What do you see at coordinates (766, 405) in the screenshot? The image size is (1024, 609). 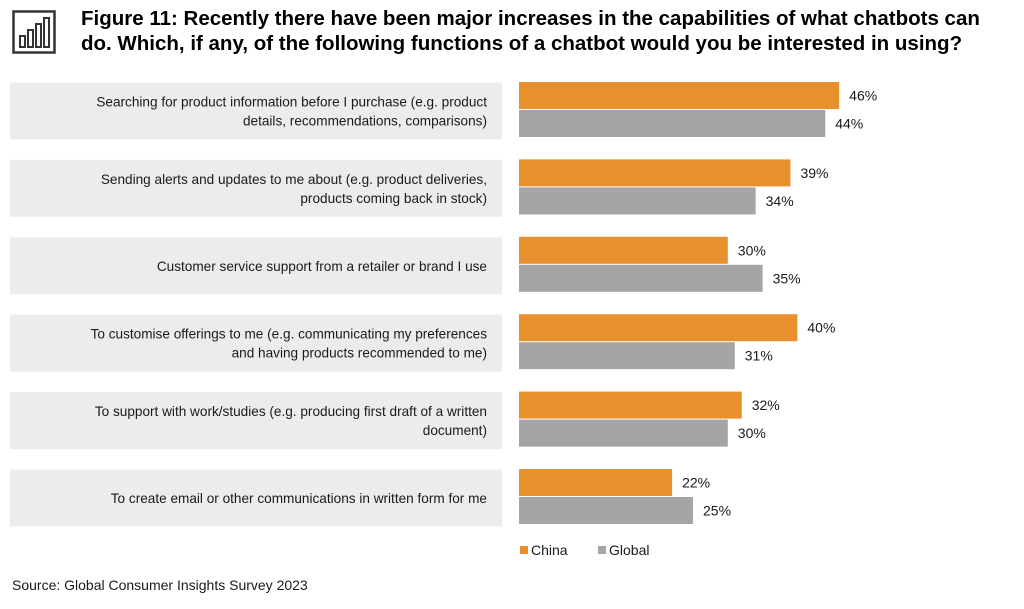 I see `data-label: 32%` at bounding box center [766, 405].